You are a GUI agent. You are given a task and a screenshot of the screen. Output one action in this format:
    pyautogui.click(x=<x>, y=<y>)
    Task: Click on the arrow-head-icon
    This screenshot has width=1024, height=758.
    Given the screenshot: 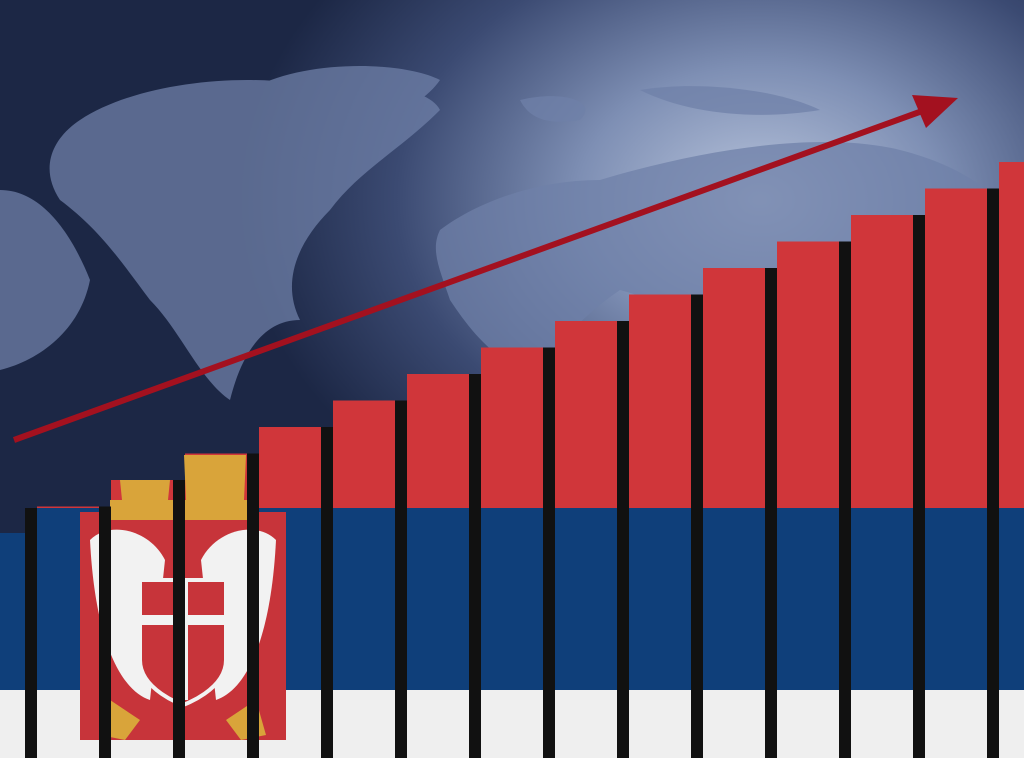 What is the action you would take?
    pyautogui.click(x=935, y=111)
    